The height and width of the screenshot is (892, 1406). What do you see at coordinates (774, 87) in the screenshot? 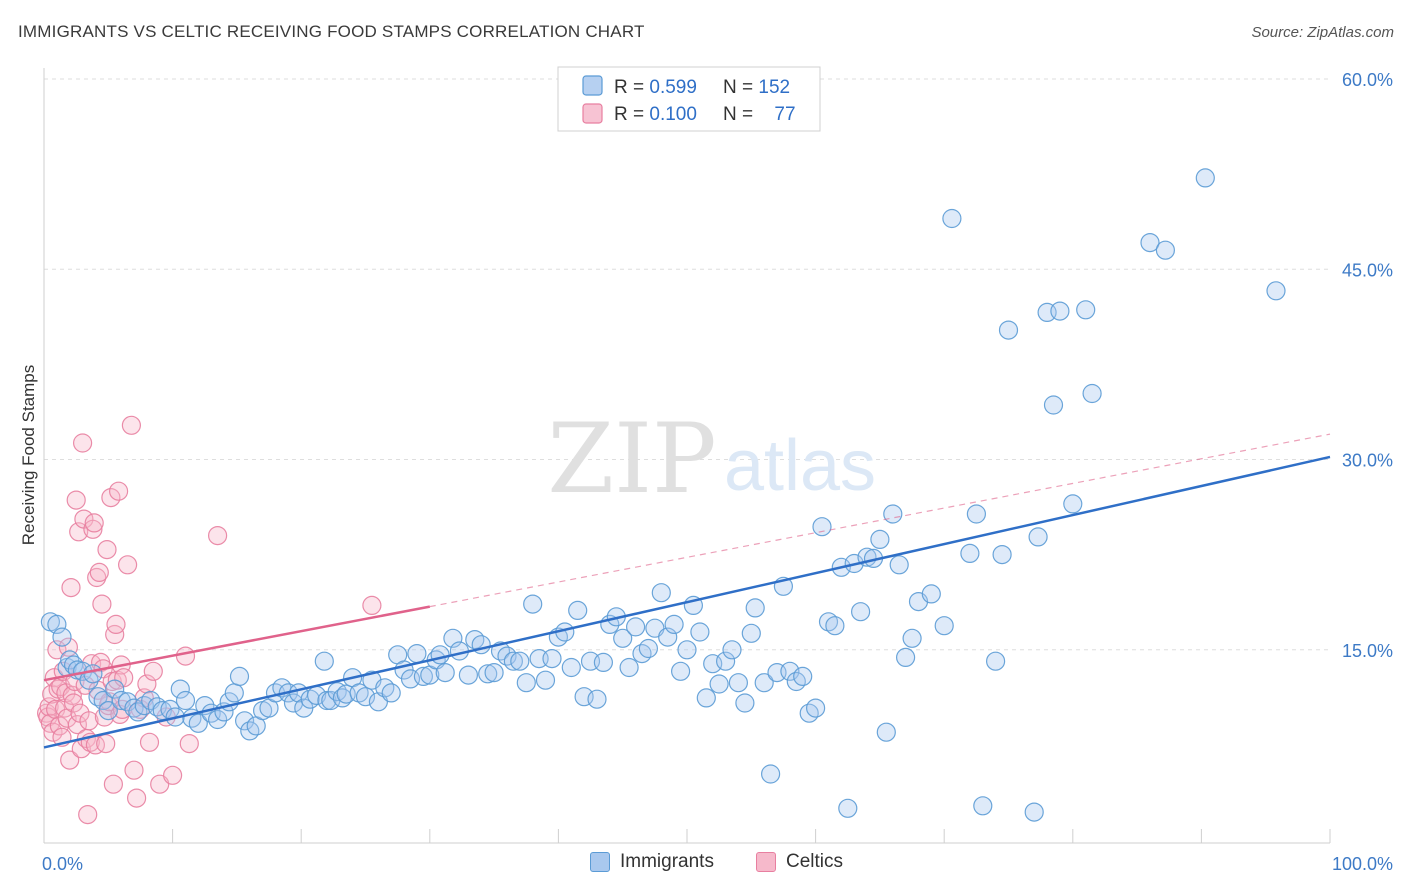
I see `legend-n-value-1: 152` at bounding box center [774, 87].